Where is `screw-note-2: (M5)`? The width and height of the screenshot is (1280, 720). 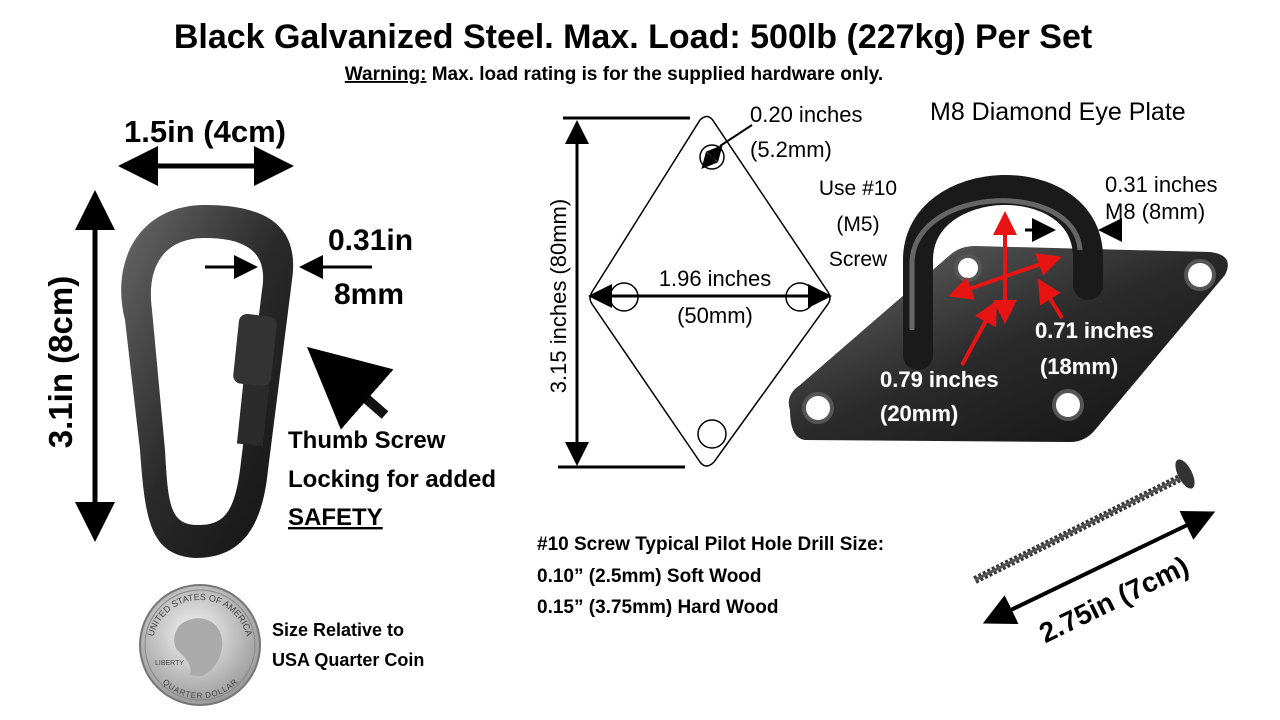 screw-note-2: (M5) is located at coordinates (857, 224).